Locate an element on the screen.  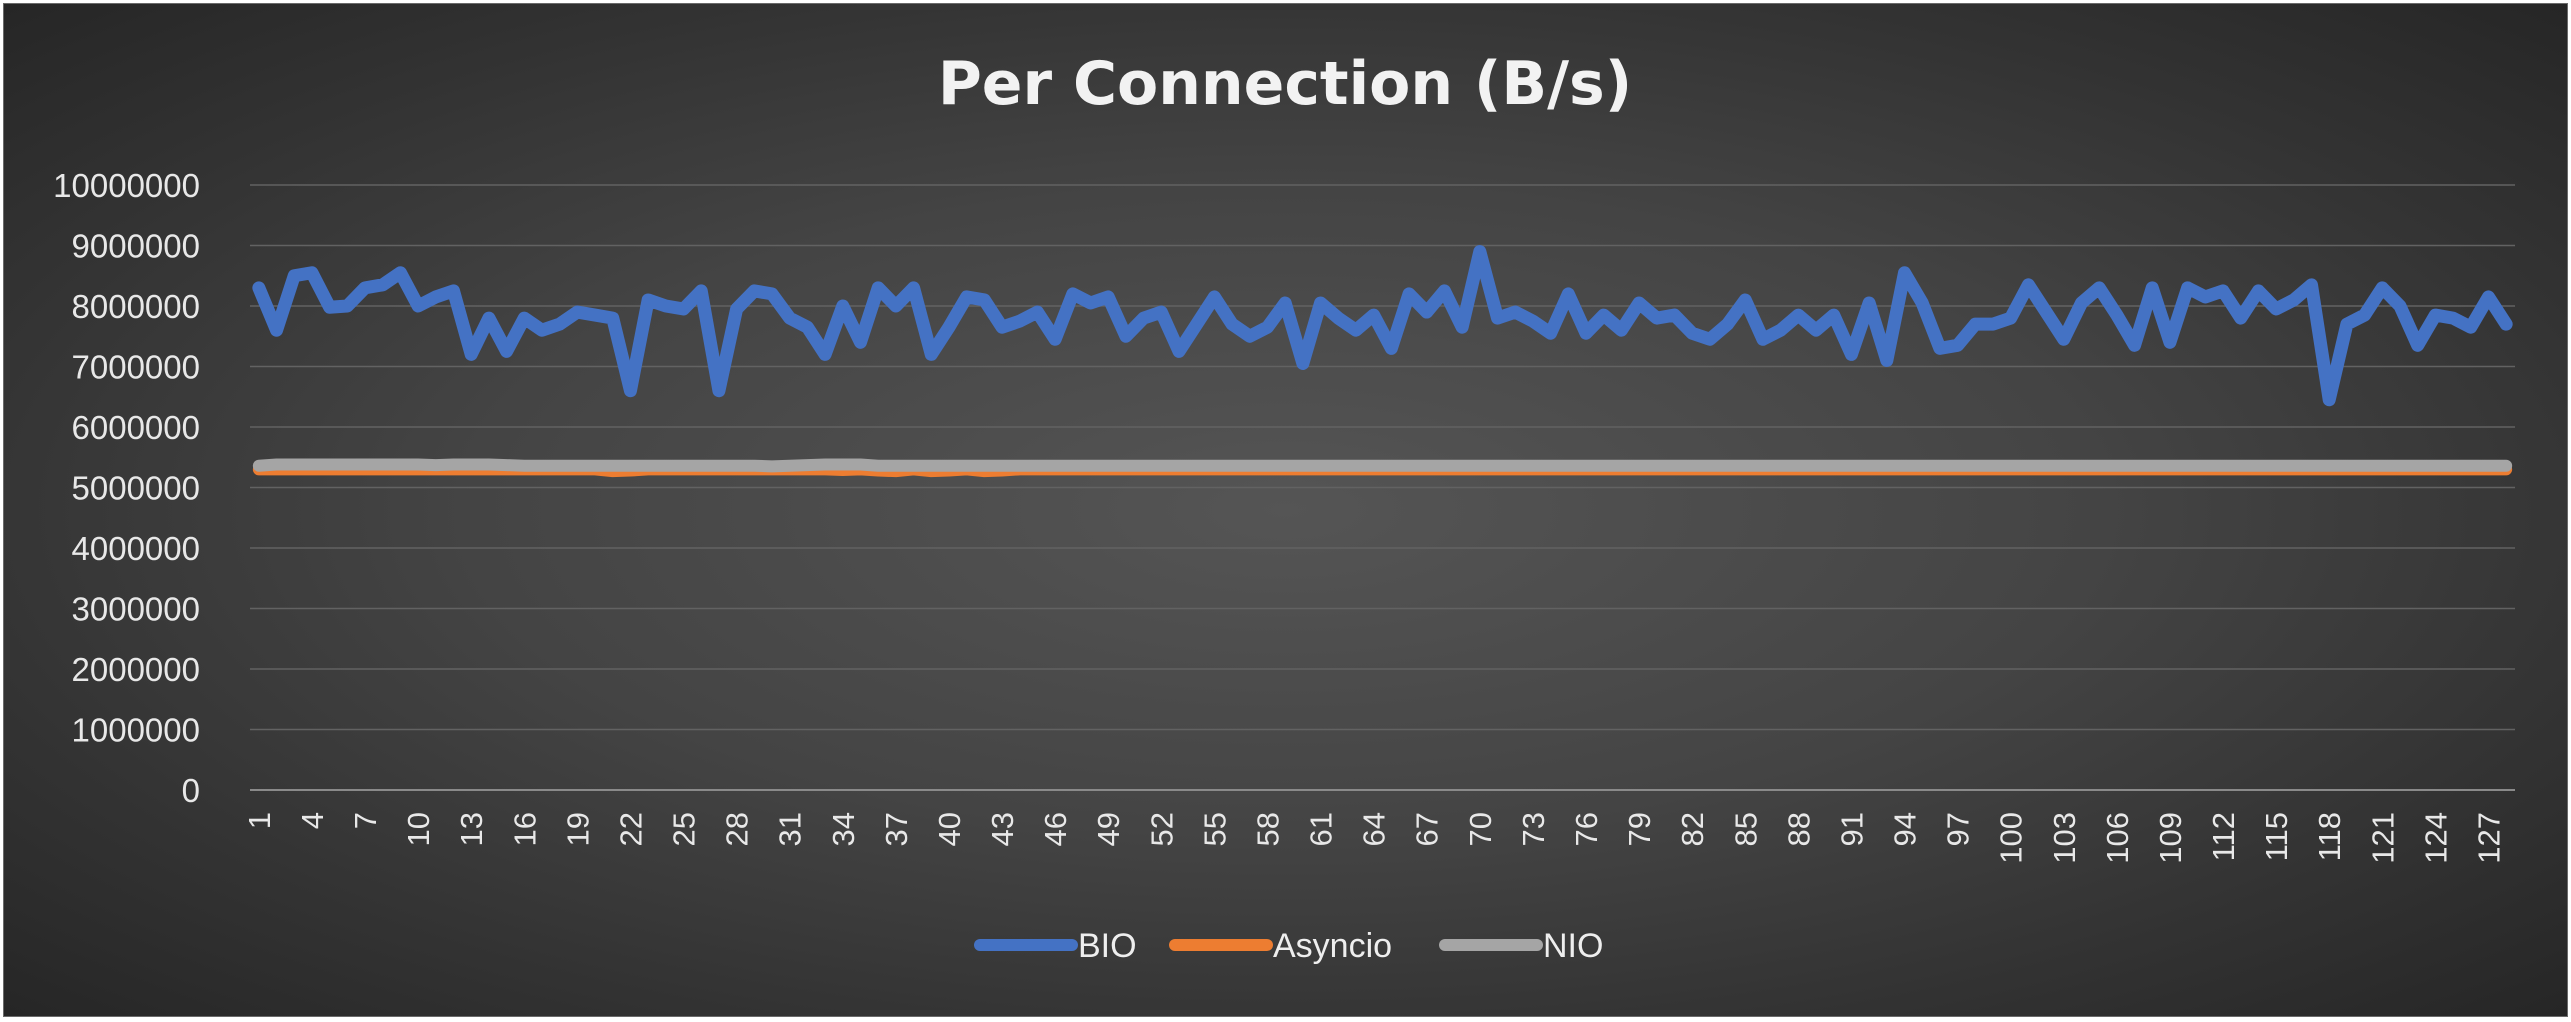
y-tick-label: 5000000 is located at coordinates (136, 488).